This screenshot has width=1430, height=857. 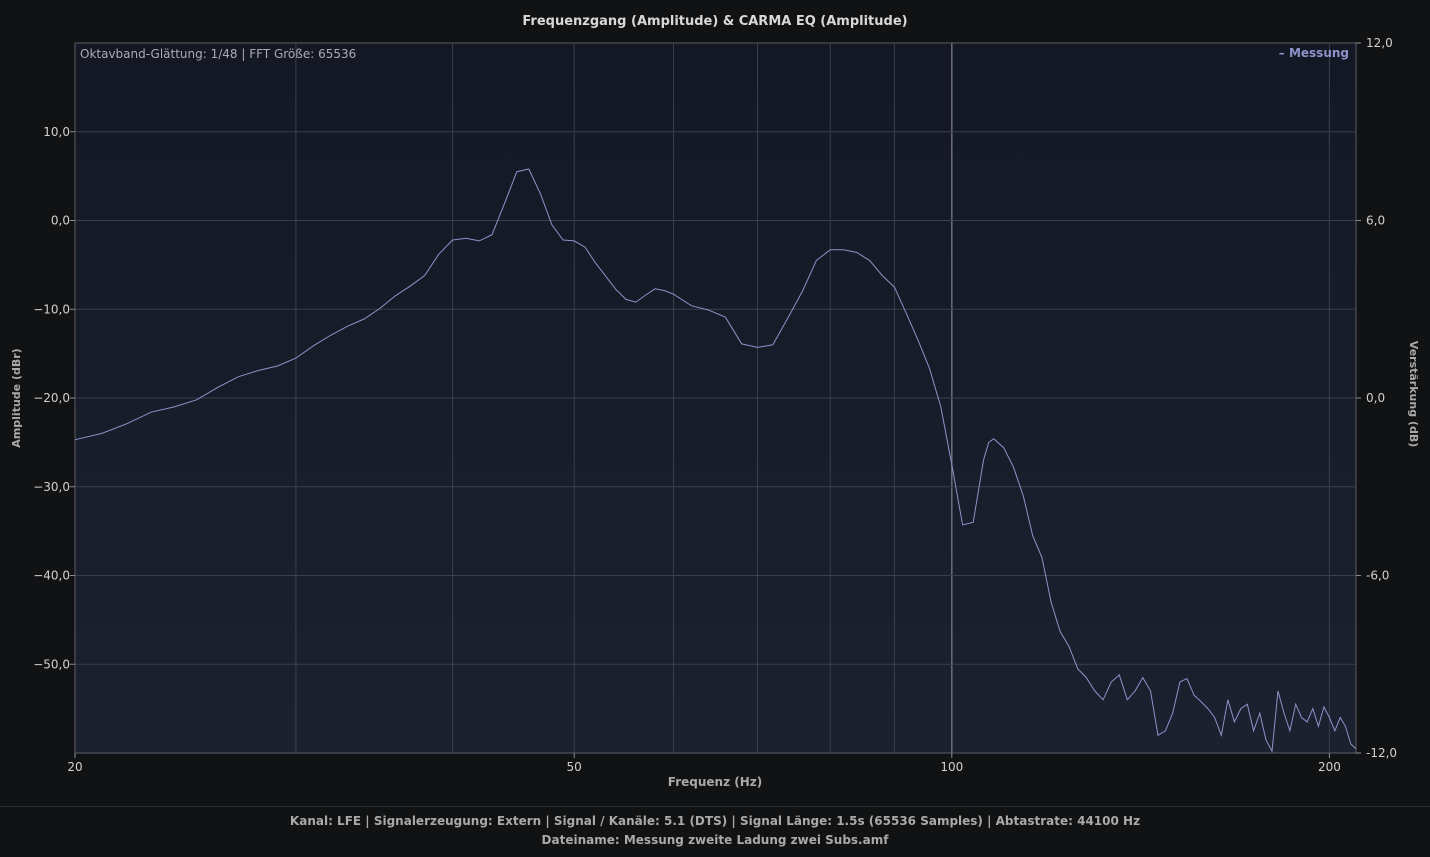 What do you see at coordinates (1375, 221) in the screenshot?
I see `y2-tick-label: 6,0` at bounding box center [1375, 221].